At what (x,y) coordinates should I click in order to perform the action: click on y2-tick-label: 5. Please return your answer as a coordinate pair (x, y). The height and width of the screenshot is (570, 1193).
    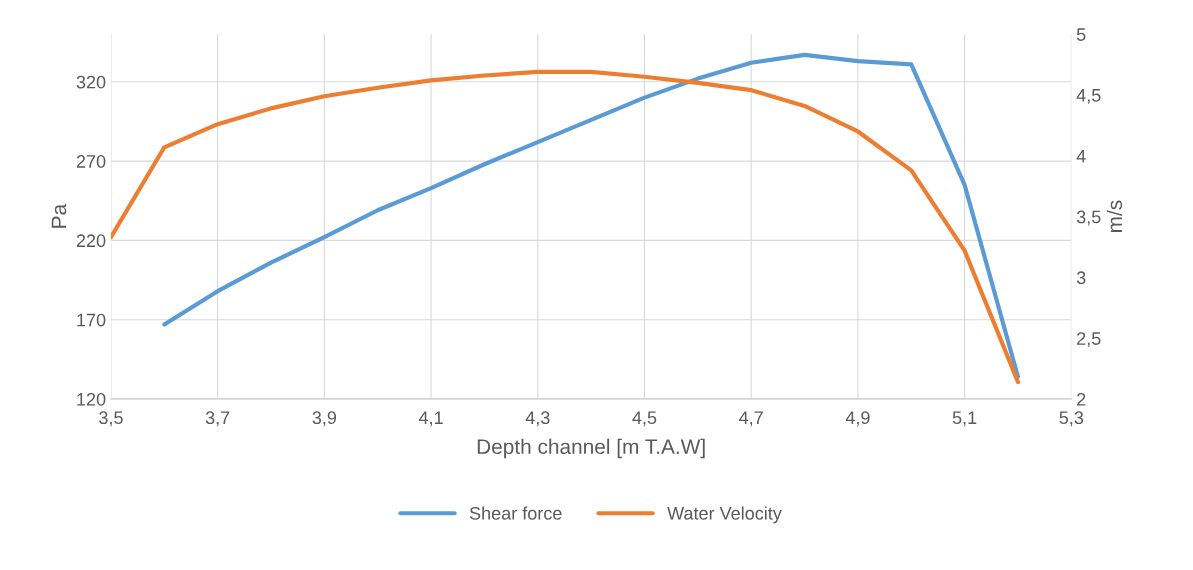
    Looking at the image, I should click on (1081, 34).